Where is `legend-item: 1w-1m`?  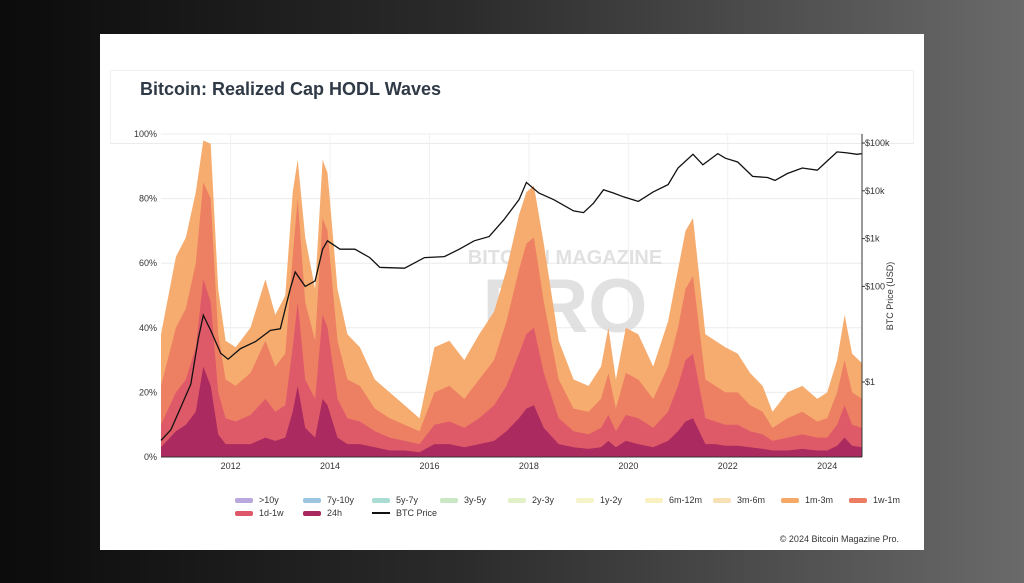 legend-item: 1w-1m is located at coordinates (874, 500).